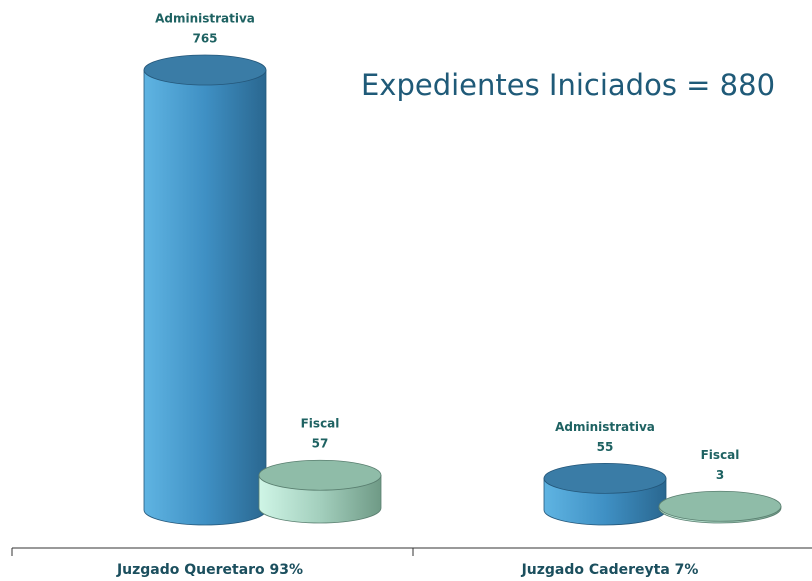 The width and height of the screenshot is (812, 581). Describe the element at coordinates (720, 475) in the screenshot. I see `data-label: 3` at that location.